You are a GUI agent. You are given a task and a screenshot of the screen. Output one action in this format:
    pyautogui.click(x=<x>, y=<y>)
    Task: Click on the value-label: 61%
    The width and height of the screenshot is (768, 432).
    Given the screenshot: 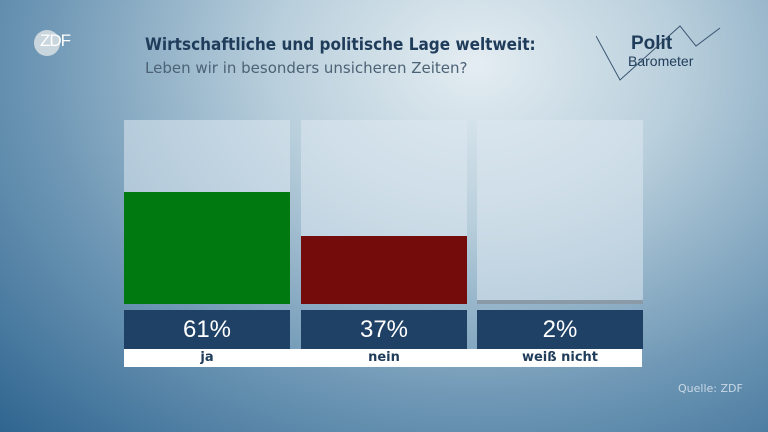 What is the action you would take?
    pyautogui.click(x=207, y=329)
    